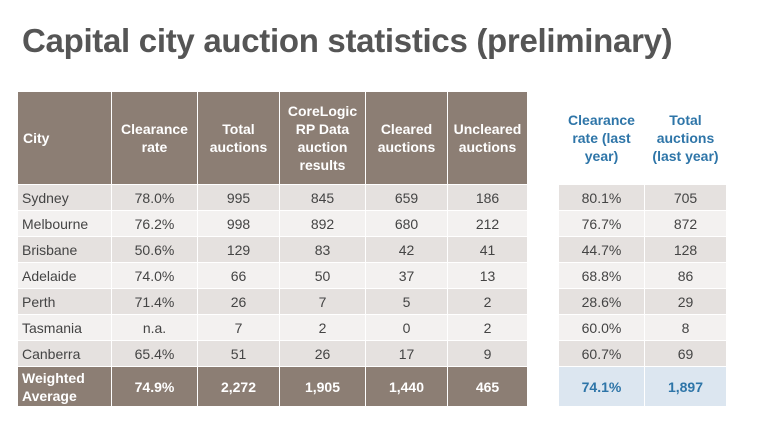 Image resolution: width=758 pixels, height=440 pixels. I want to click on table-cell: 680, so click(406, 223).